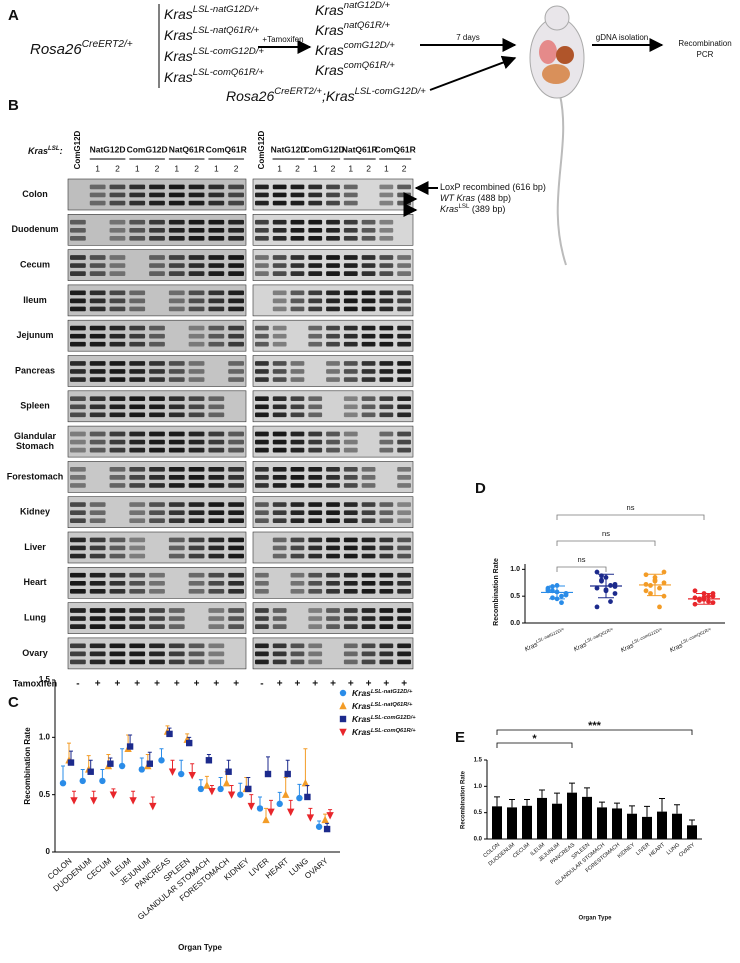 This screenshot has height=963, width=740. Describe the element at coordinates (27, 766) in the screenshot. I see `y-axis-label: Recombination Rate` at that location.